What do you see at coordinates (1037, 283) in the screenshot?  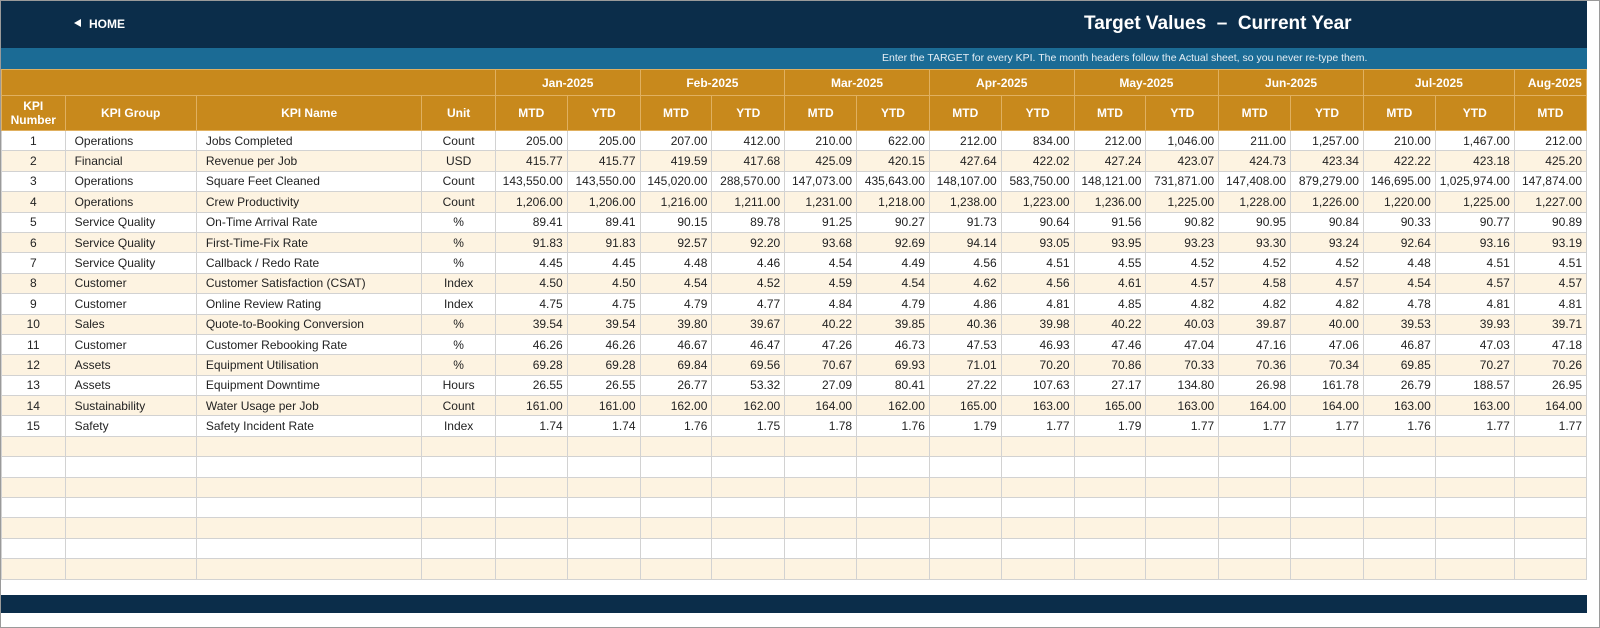 I see `target-cell: 4.56` at bounding box center [1037, 283].